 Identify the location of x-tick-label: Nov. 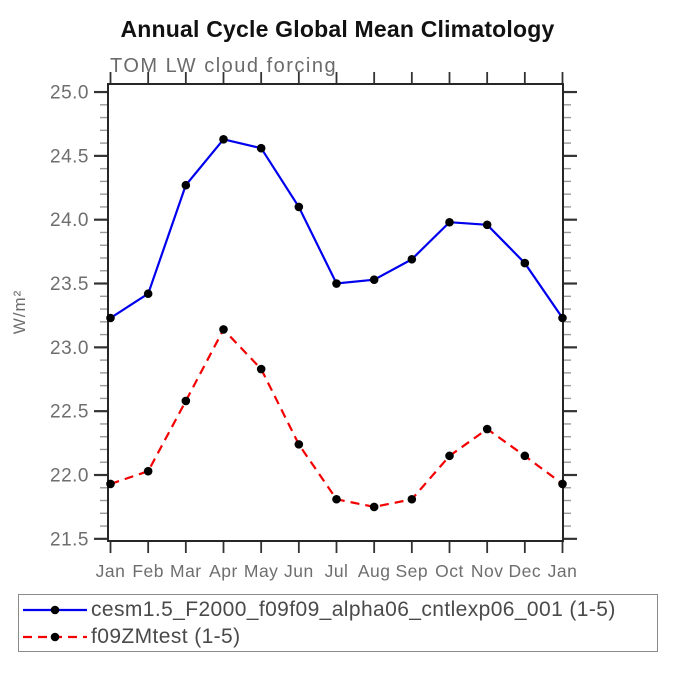
(487, 571).